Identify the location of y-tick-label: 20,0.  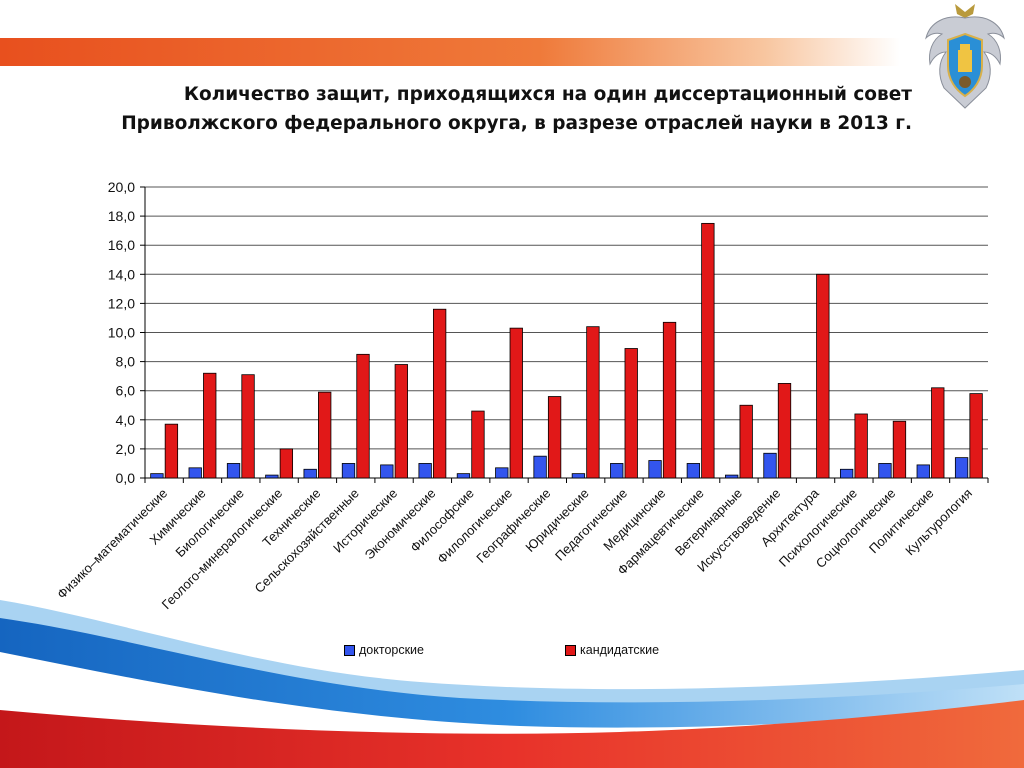
(121, 187).